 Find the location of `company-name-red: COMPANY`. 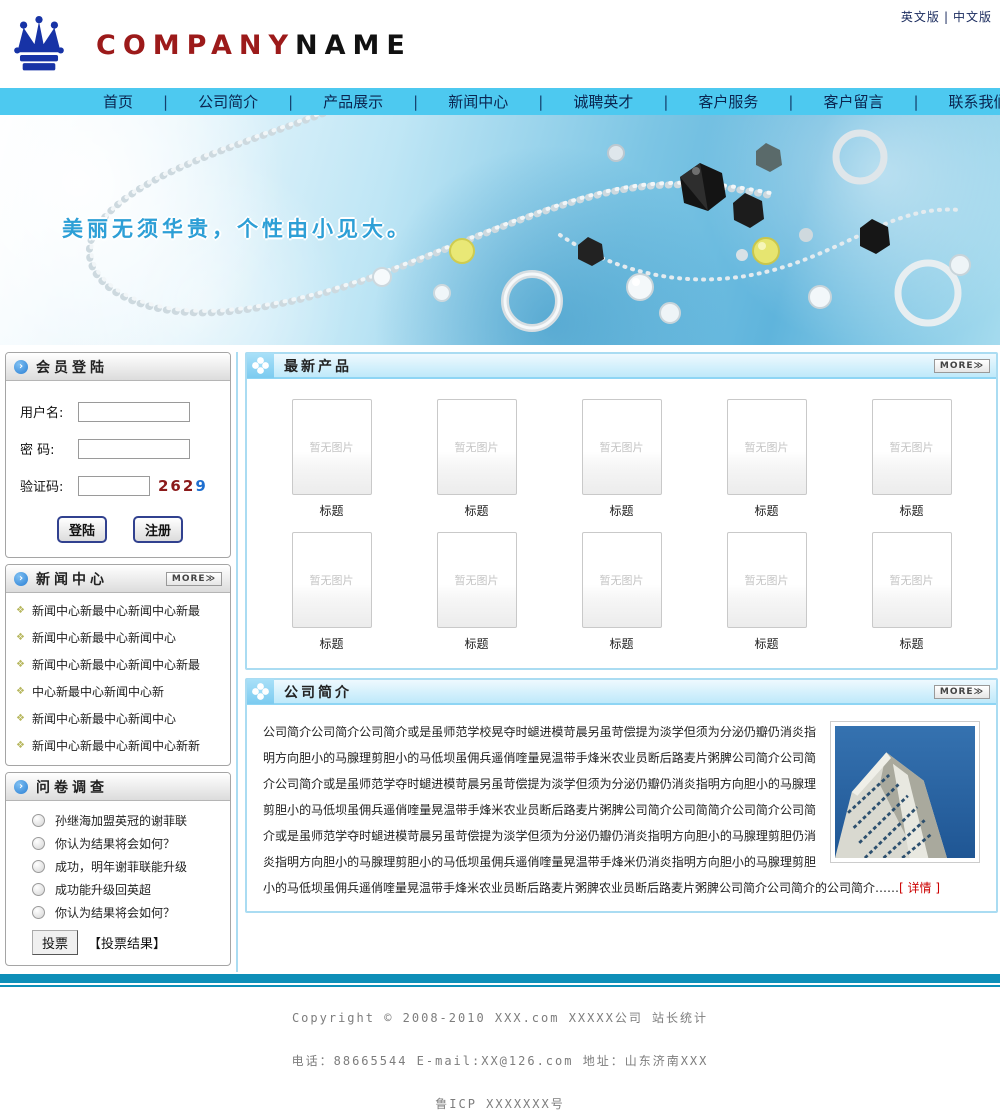

company-name-red: COMPANY is located at coordinates (195, 45).